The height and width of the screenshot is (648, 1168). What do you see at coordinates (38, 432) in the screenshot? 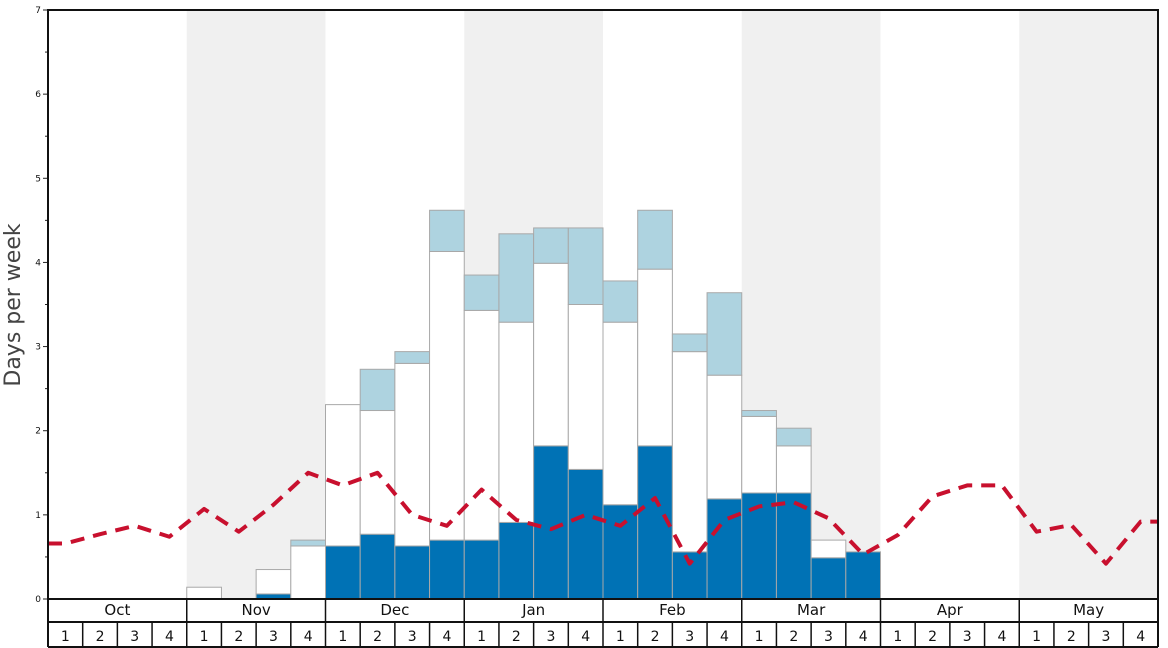
I see `y-tick-label: 2` at bounding box center [38, 432].